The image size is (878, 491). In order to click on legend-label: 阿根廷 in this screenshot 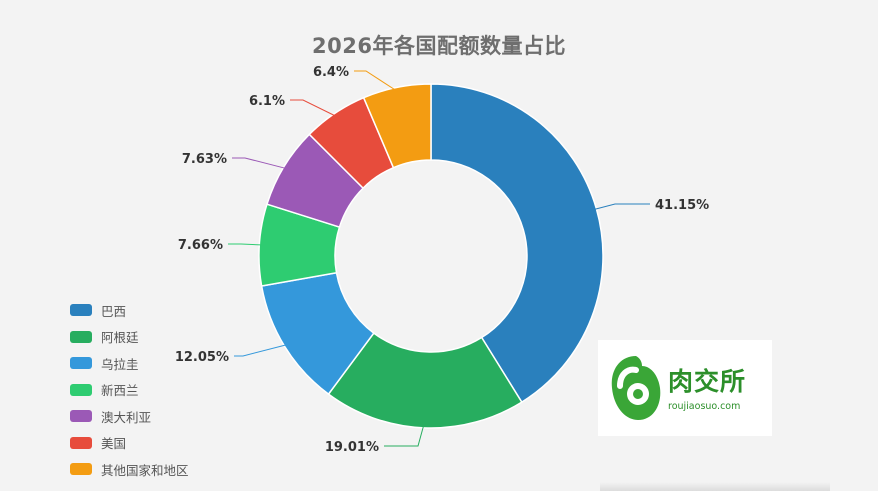, I will do `click(120, 338)`.